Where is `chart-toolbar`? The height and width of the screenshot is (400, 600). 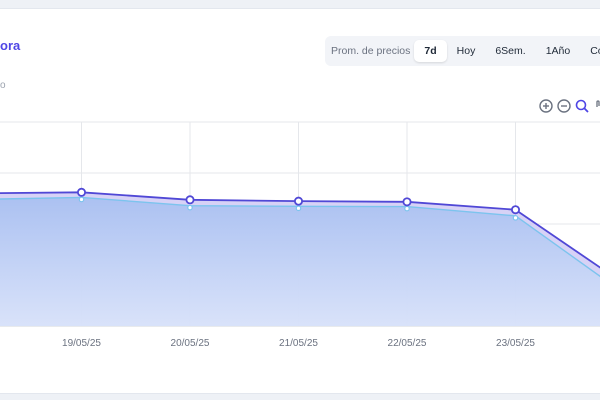
chart-toolbar is located at coordinates (569, 106).